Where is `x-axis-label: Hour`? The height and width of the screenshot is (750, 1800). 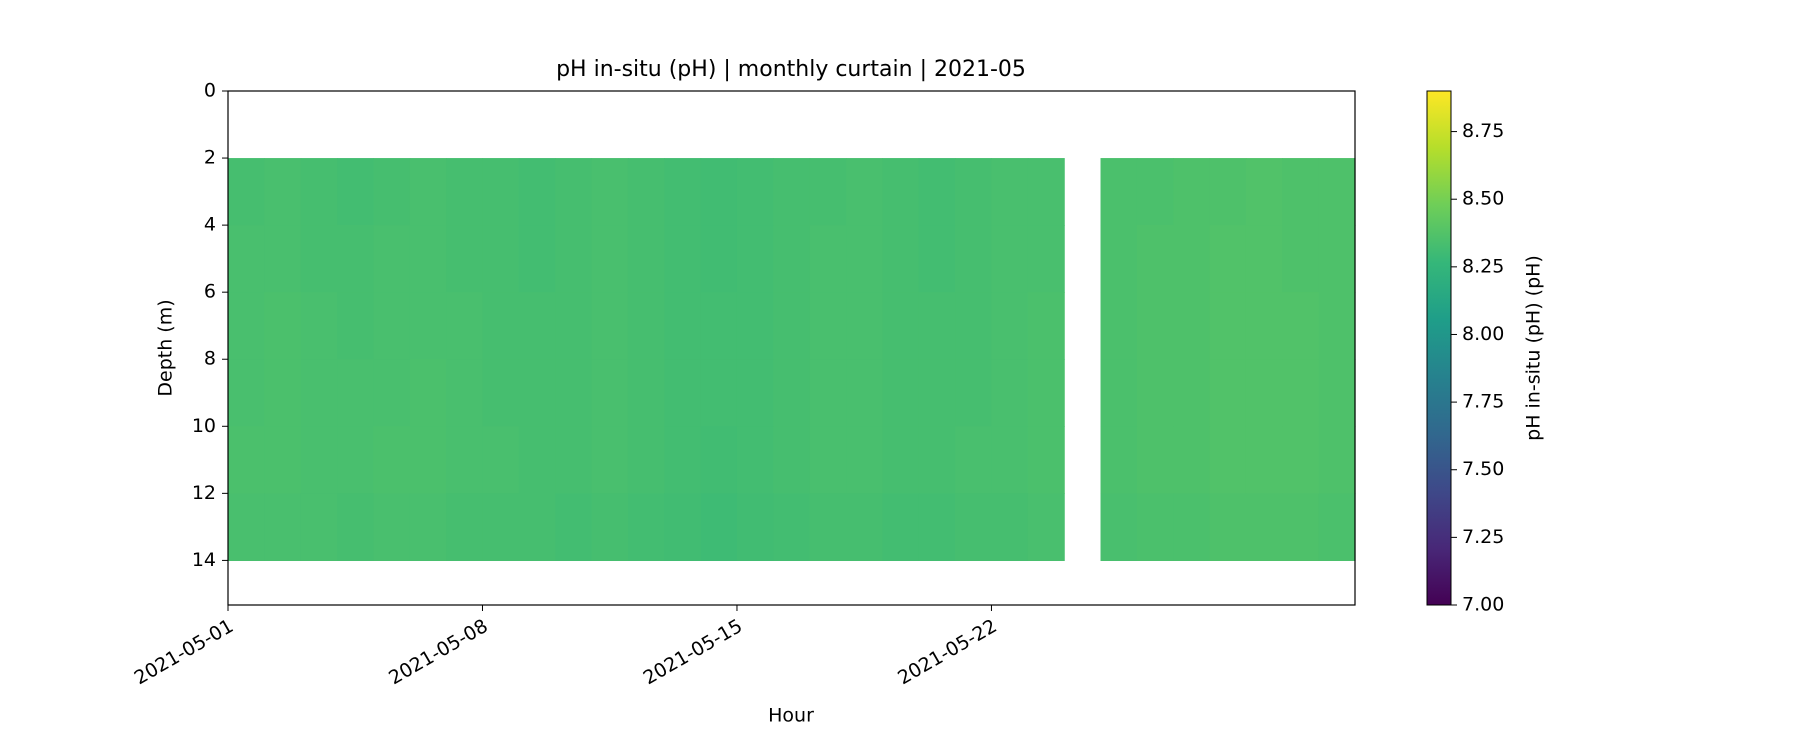
x-axis-label: Hour is located at coordinates (791, 716).